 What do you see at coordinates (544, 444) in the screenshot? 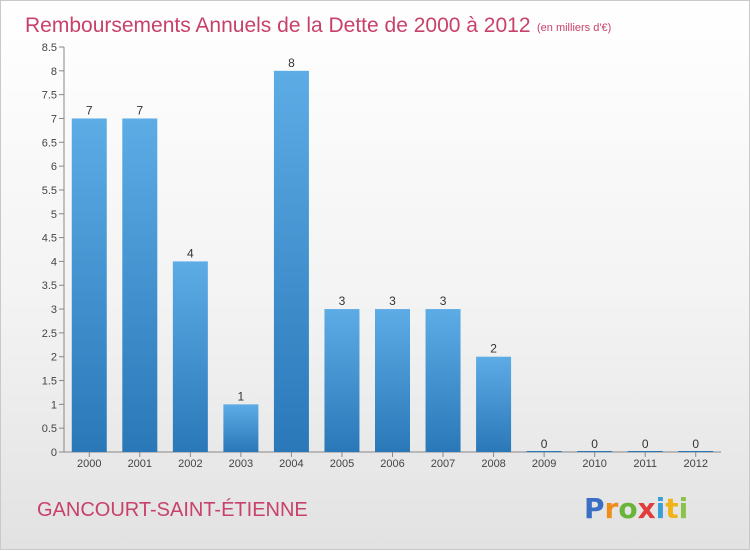
I see `data-label-2009: 0` at bounding box center [544, 444].